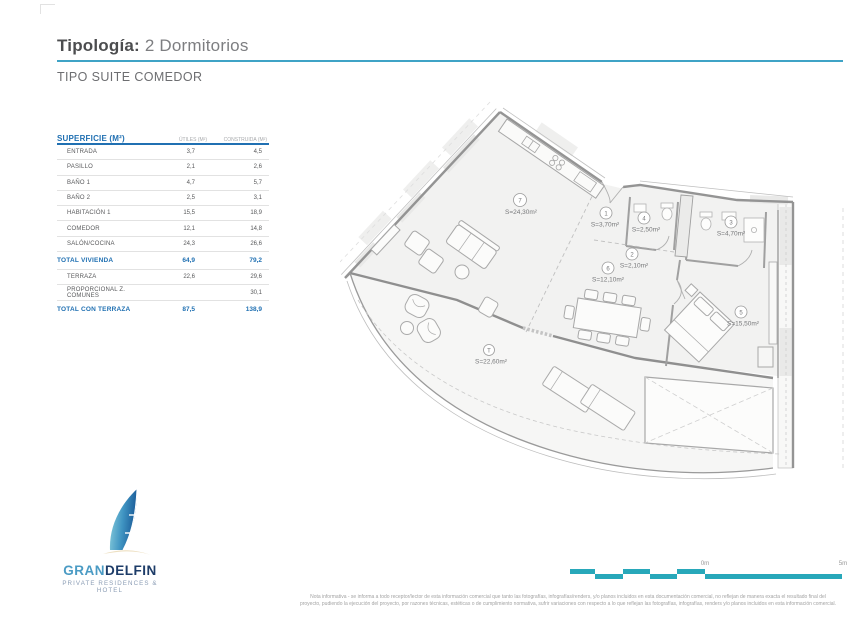 The height and width of the screenshot is (624, 856). I want to click on crop-mark, so click(47, 9).